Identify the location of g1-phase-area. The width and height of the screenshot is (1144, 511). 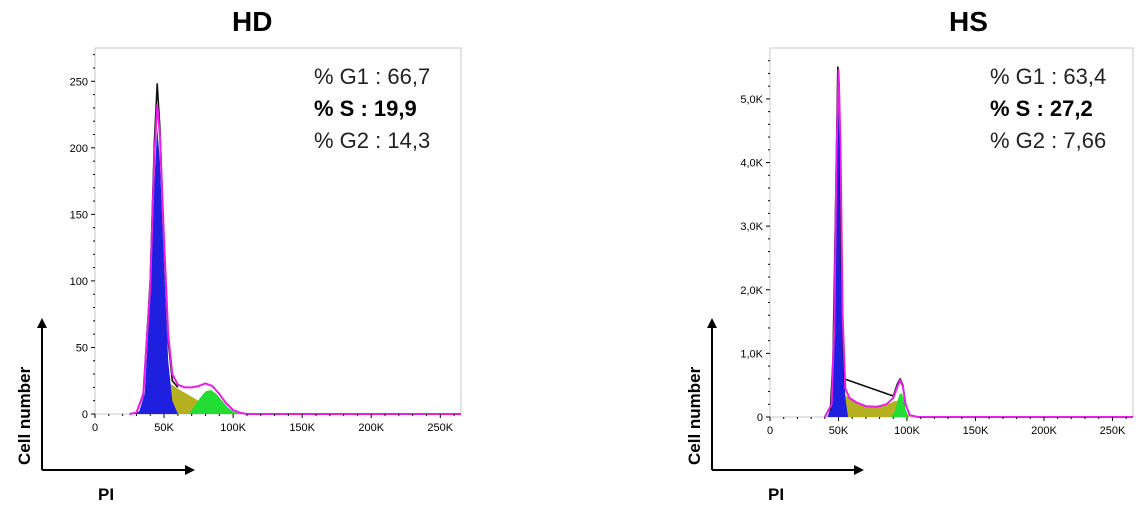
(155, 271).